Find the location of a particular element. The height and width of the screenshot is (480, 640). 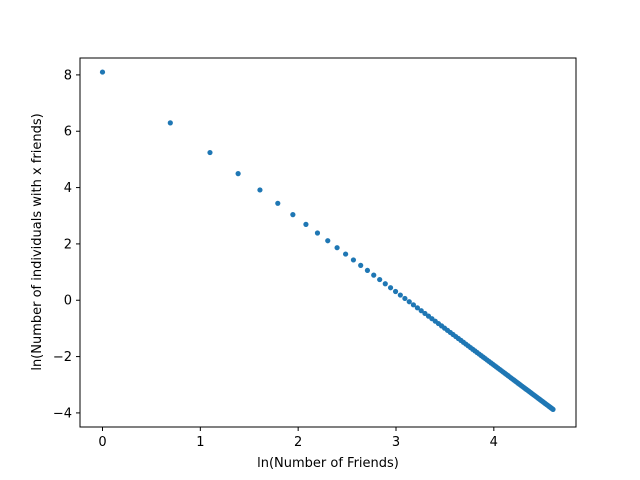

y-tick-label: −2 is located at coordinates (62, 357).